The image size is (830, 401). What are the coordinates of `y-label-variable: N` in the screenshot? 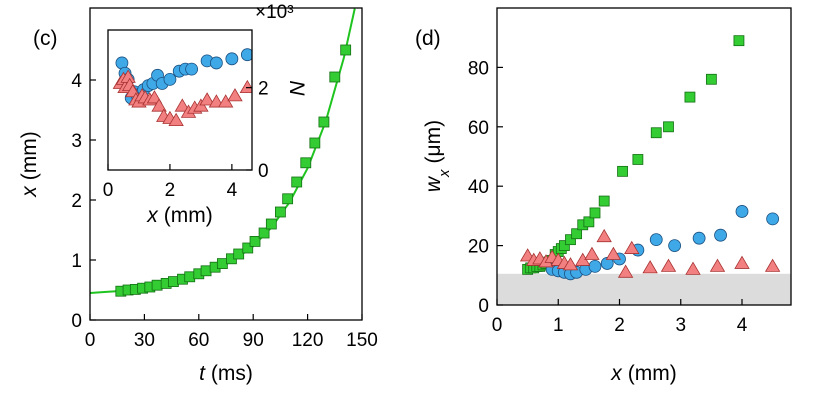 It's located at (296, 88).